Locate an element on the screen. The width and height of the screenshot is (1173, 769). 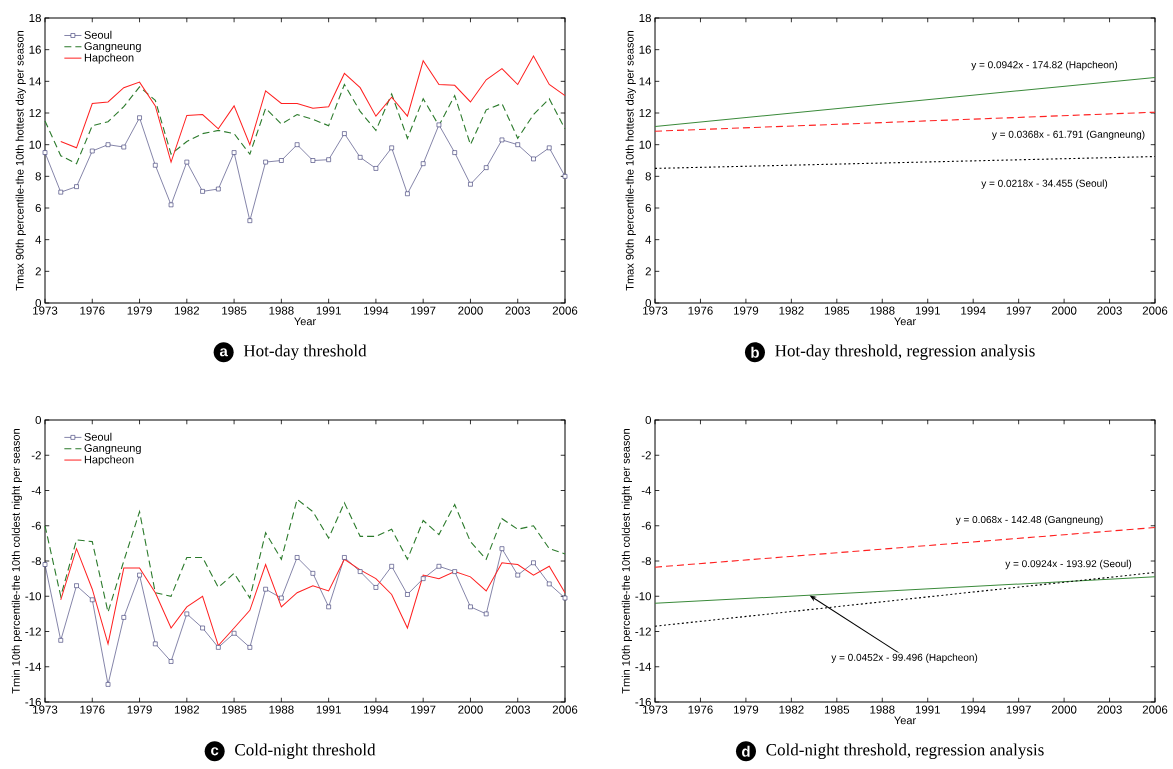
y-axis-title: Tmin 10th percentile-the 10th coldest night per season is located at coordinates (16, 561).